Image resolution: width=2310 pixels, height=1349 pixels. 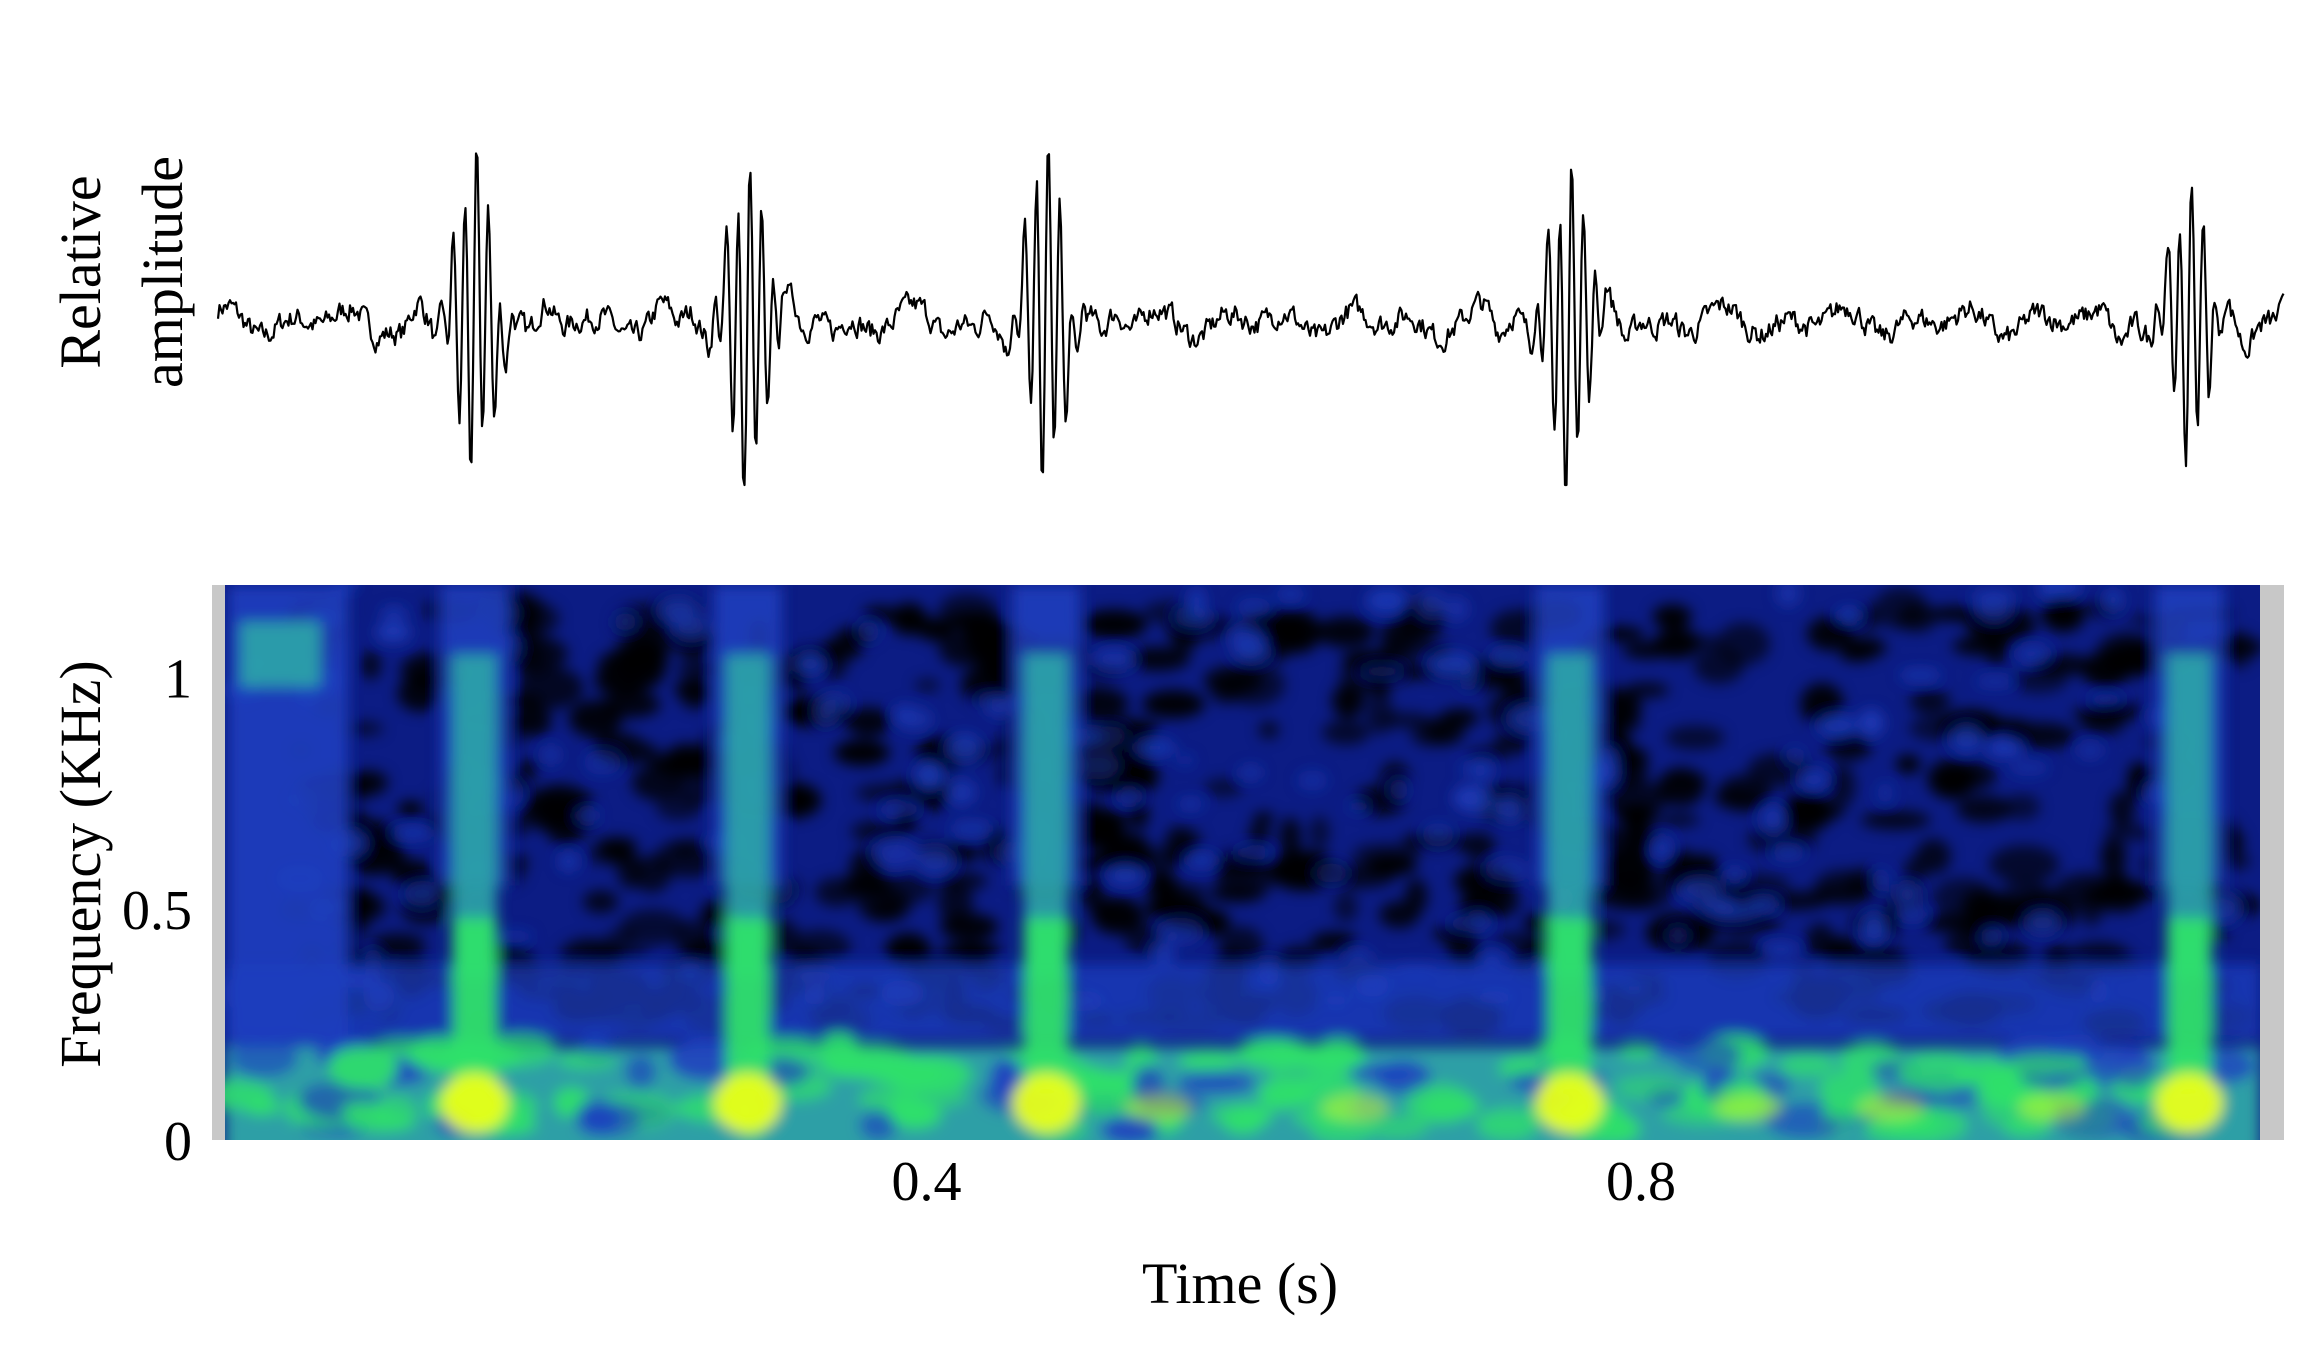 I want to click on minor-hotspot, so click(x=1158, y=1107).